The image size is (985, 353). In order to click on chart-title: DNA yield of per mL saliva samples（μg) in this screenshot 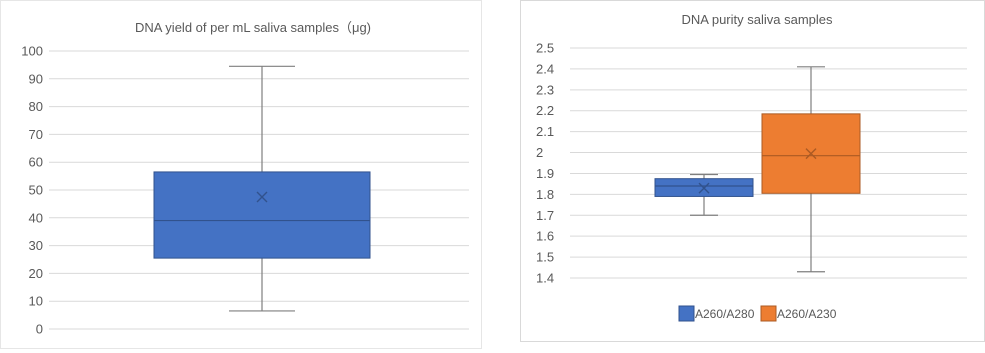, I will do `click(253, 27)`.